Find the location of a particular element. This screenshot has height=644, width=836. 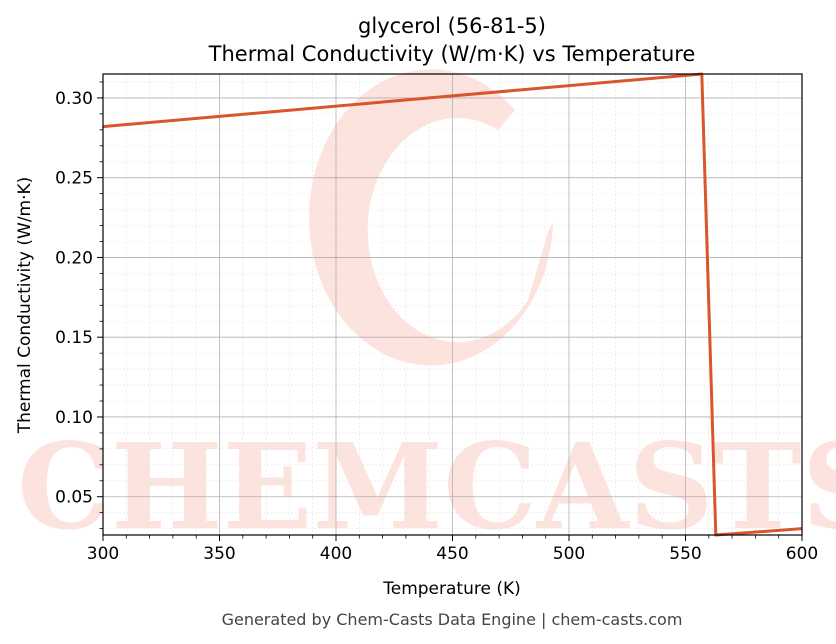

chart-title: glycerol (56-81-5) is located at coordinates (452, 26).